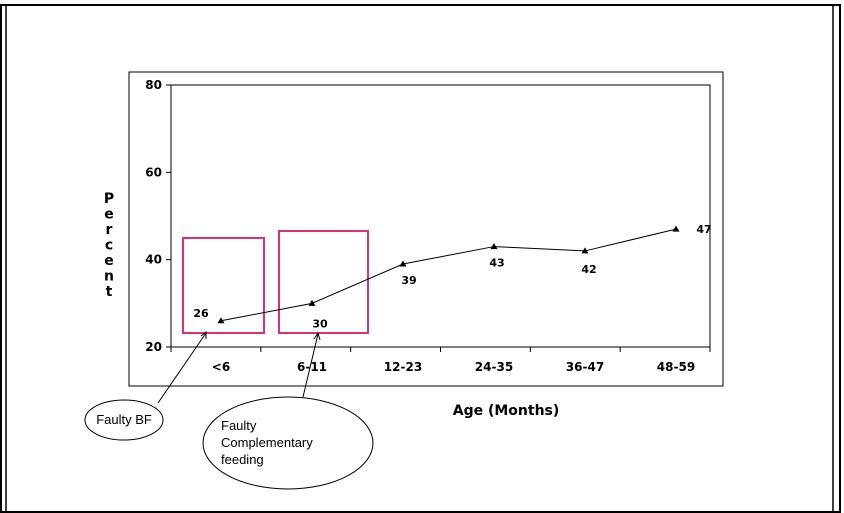 The image size is (844, 513). What do you see at coordinates (153, 85) in the screenshot?
I see `y-tick-label: 80` at bounding box center [153, 85].